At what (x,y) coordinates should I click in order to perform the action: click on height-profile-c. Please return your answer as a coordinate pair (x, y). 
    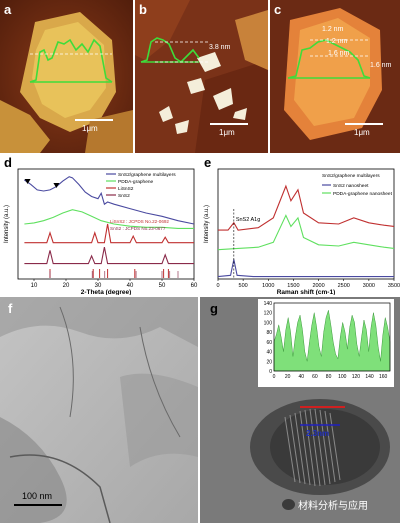
    Looking at the image, I should click on (329, 59).